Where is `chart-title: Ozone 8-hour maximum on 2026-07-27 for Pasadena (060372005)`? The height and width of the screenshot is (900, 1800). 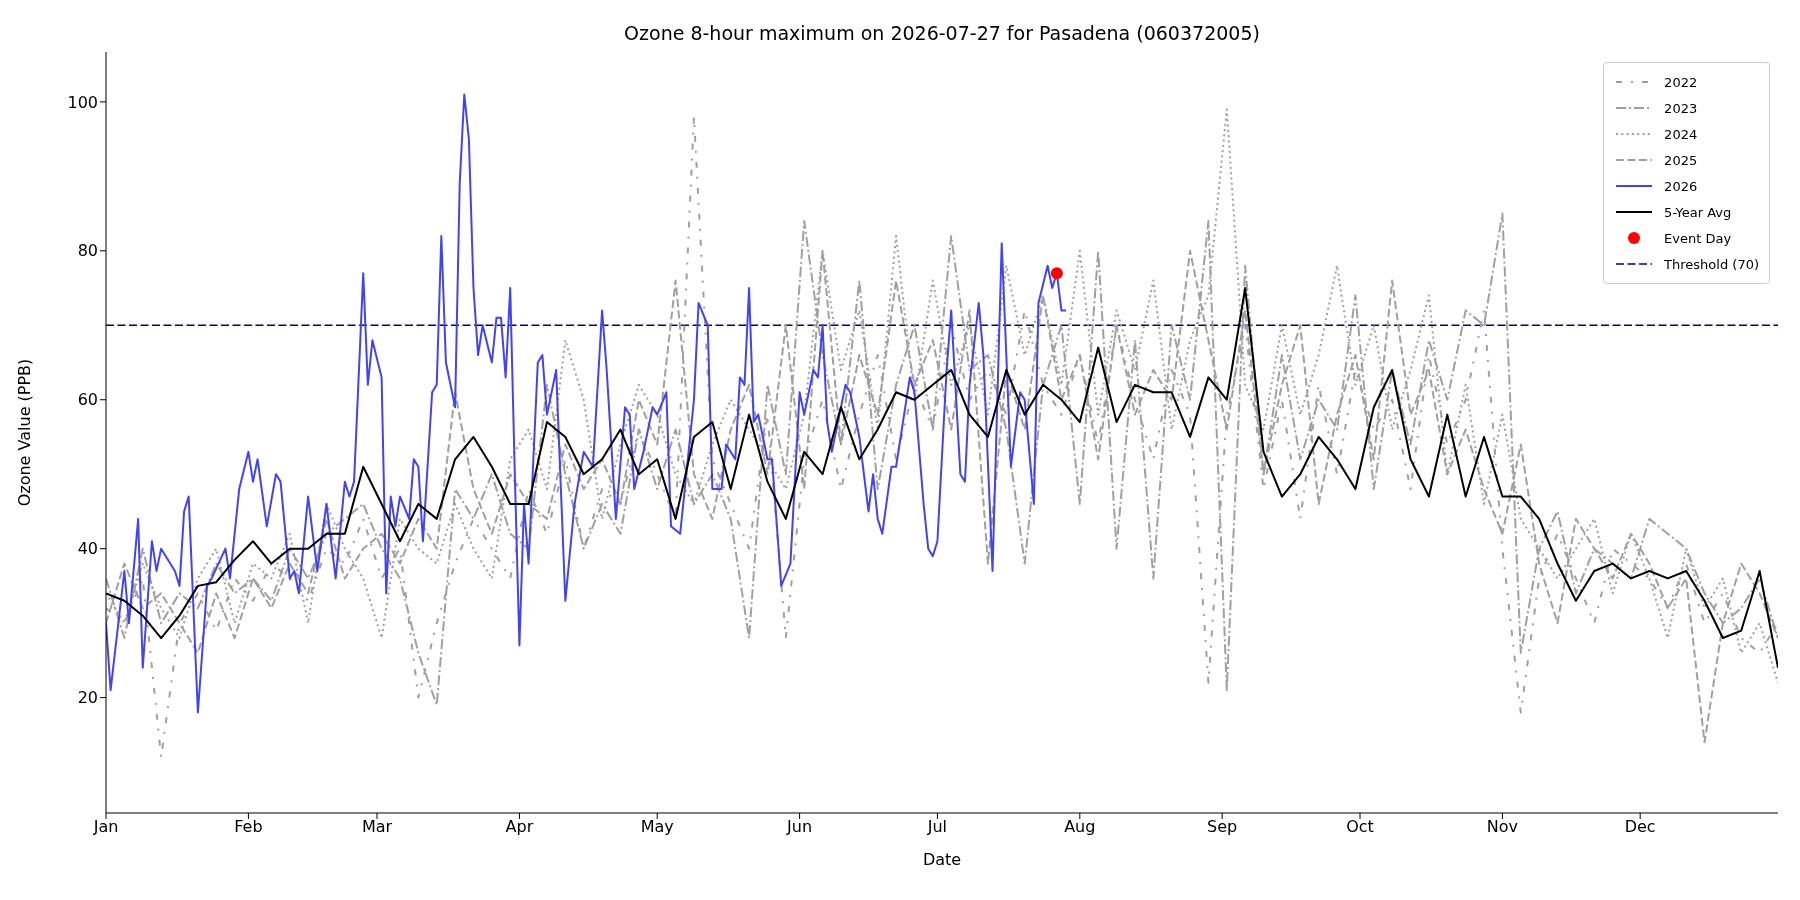
chart-title: Ozone 8-hour maximum on 2026-07-27 for Pasadena (060372005) is located at coordinates (942, 33).